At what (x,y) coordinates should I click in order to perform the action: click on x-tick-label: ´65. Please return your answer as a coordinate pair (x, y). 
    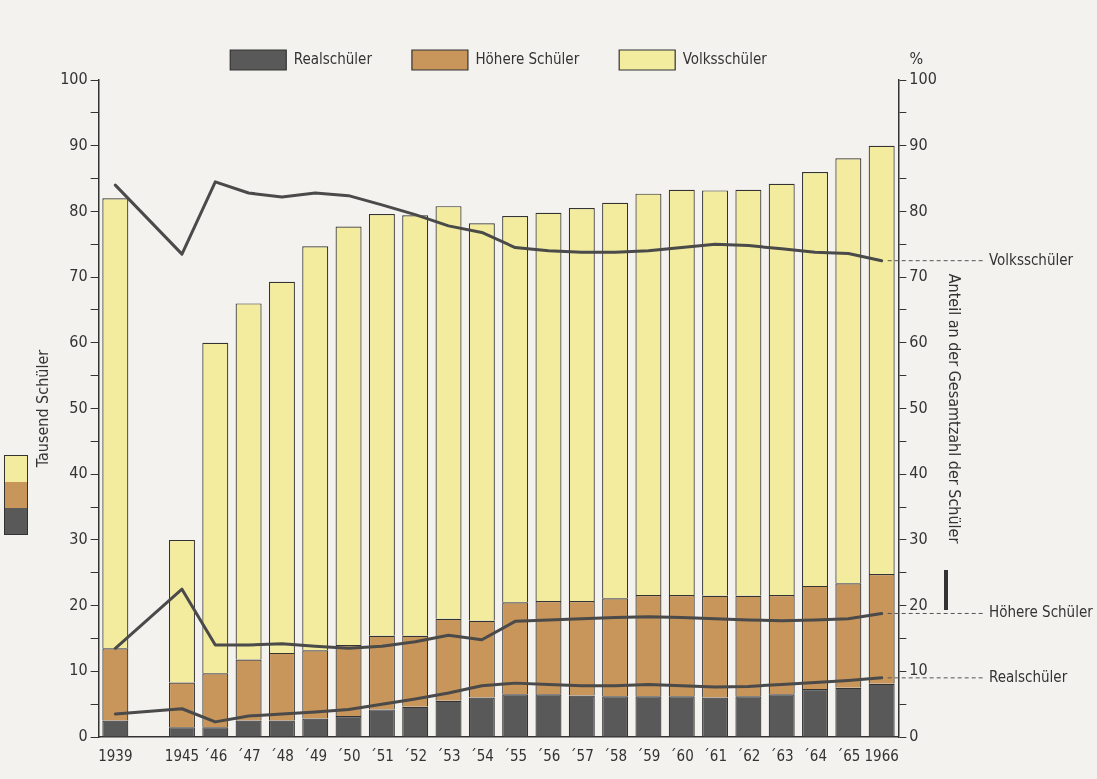
    Looking at the image, I should click on (848, 755).